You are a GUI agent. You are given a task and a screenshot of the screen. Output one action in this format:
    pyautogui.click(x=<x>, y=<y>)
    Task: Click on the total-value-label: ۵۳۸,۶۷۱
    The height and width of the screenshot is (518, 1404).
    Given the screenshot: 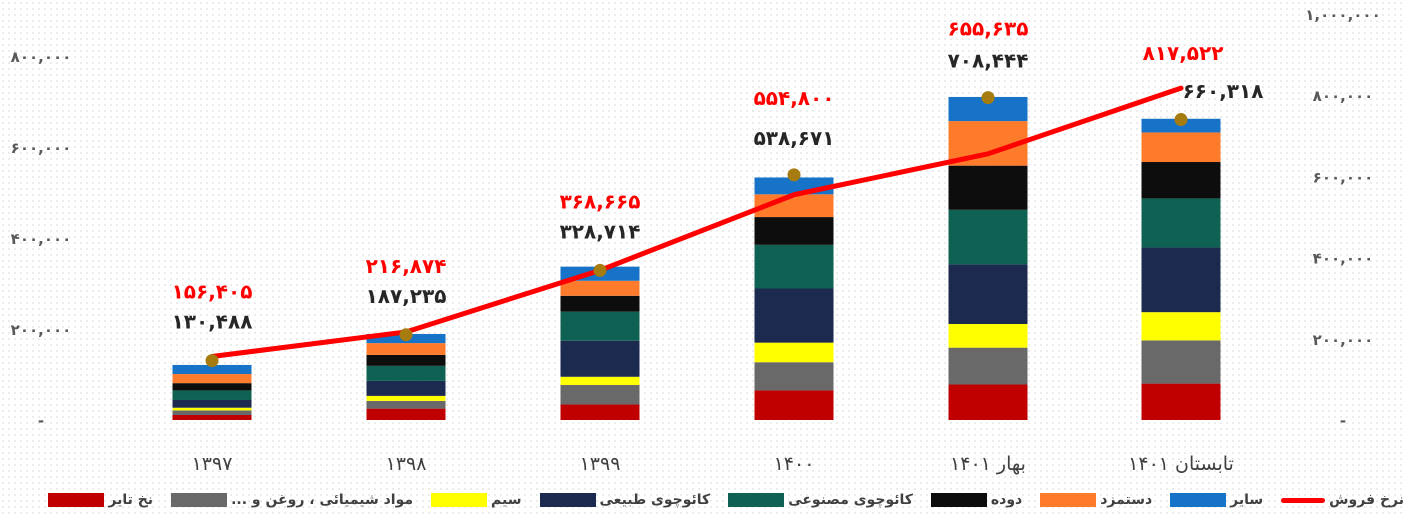 What is the action you would take?
    pyautogui.click(x=794, y=138)
    